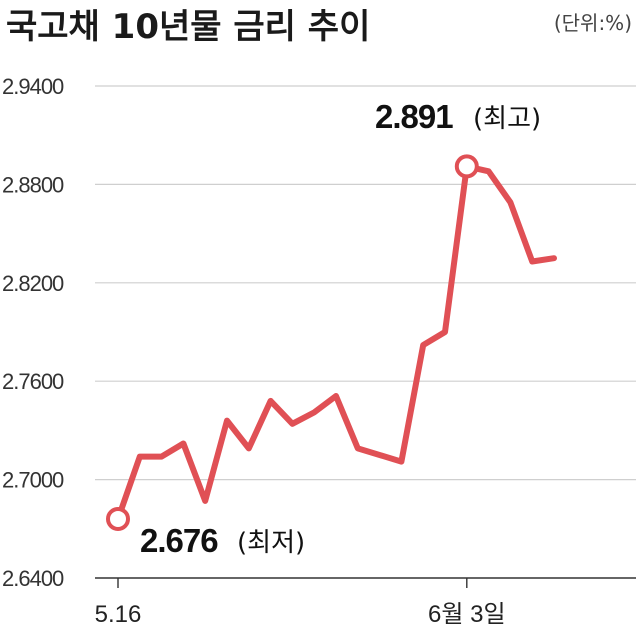 The height and width of the screenshot is (629, 638). What do you see at coordinates (33, 480) in the screenshot?
I see `y-tick-label: 2.7000` at bounding box center [33, 480].